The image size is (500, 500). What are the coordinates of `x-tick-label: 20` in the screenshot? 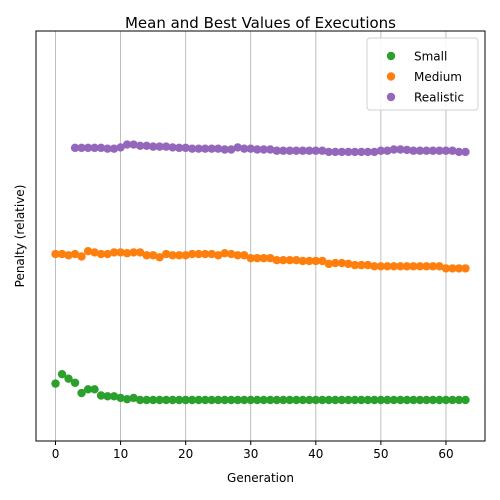 It's located at (185, 454).